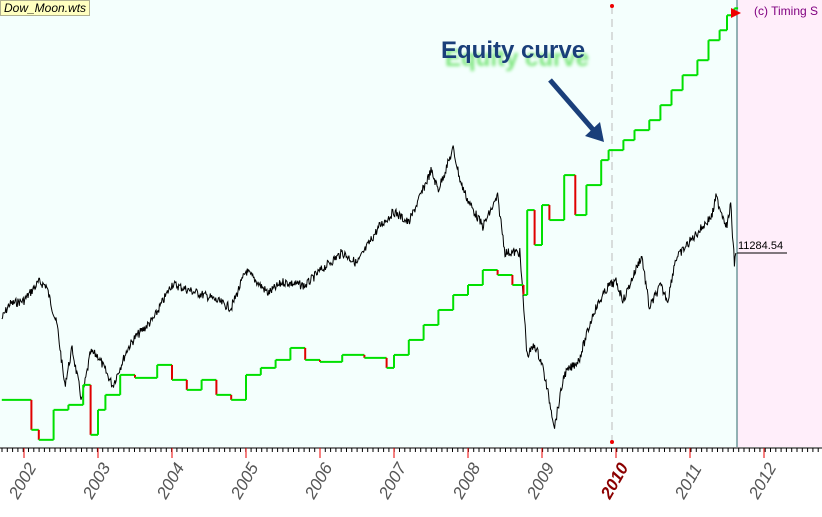 Image resolution: width=822 pixels, height=517 pixels. What do you see at coordinates (612, 442) in the screenshot?
I see `cursor-marker-bottom` at bounding box center [612, 442].